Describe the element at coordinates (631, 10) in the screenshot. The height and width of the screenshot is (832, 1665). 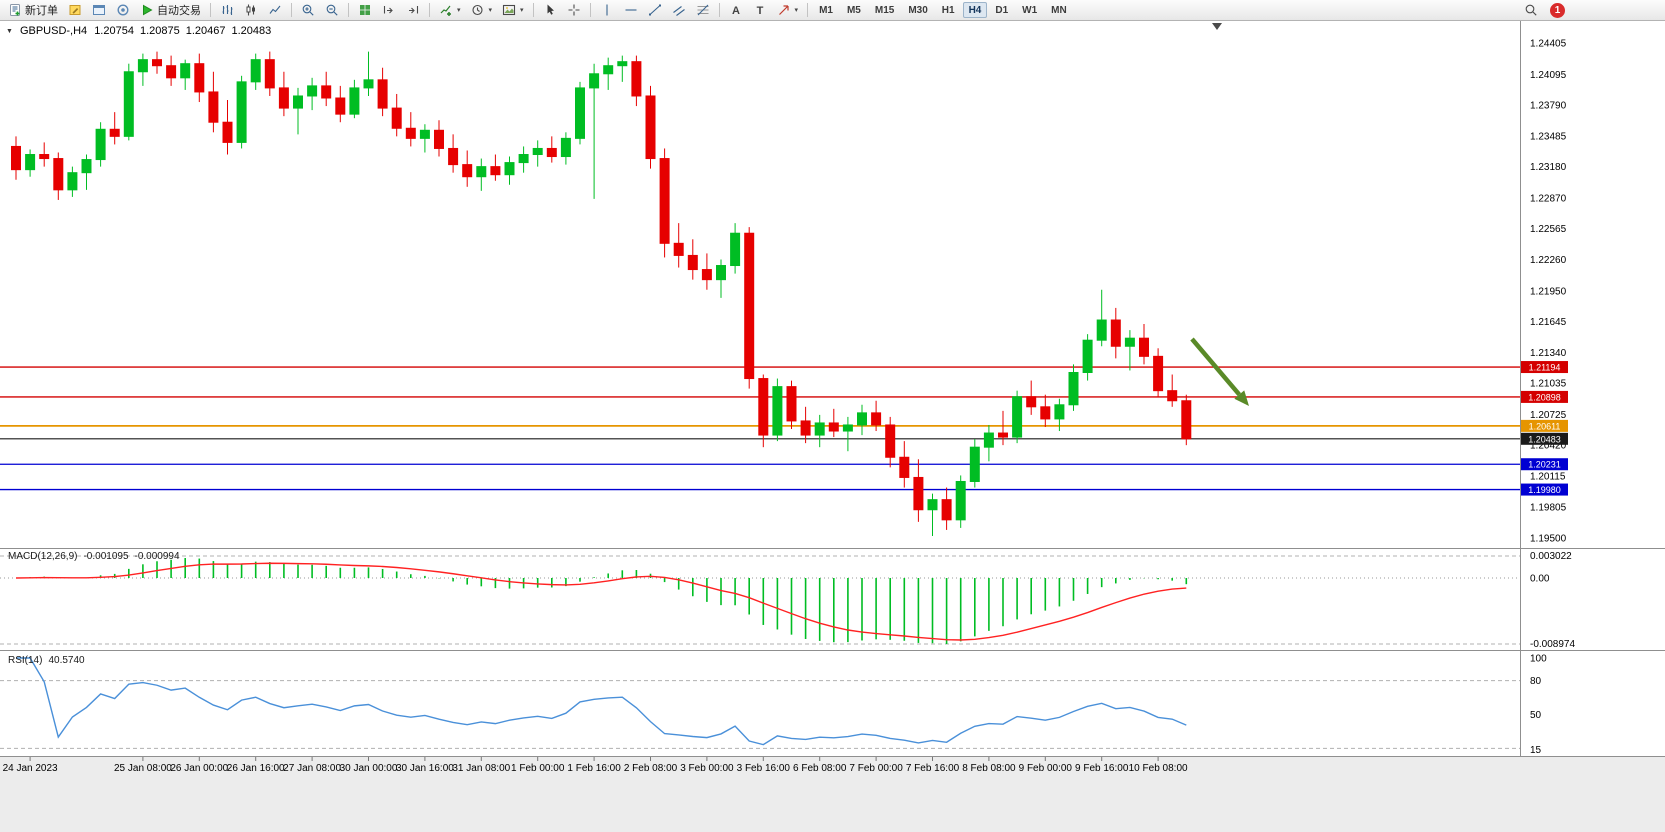
I see `horizontal-line-tool-button` at that location.